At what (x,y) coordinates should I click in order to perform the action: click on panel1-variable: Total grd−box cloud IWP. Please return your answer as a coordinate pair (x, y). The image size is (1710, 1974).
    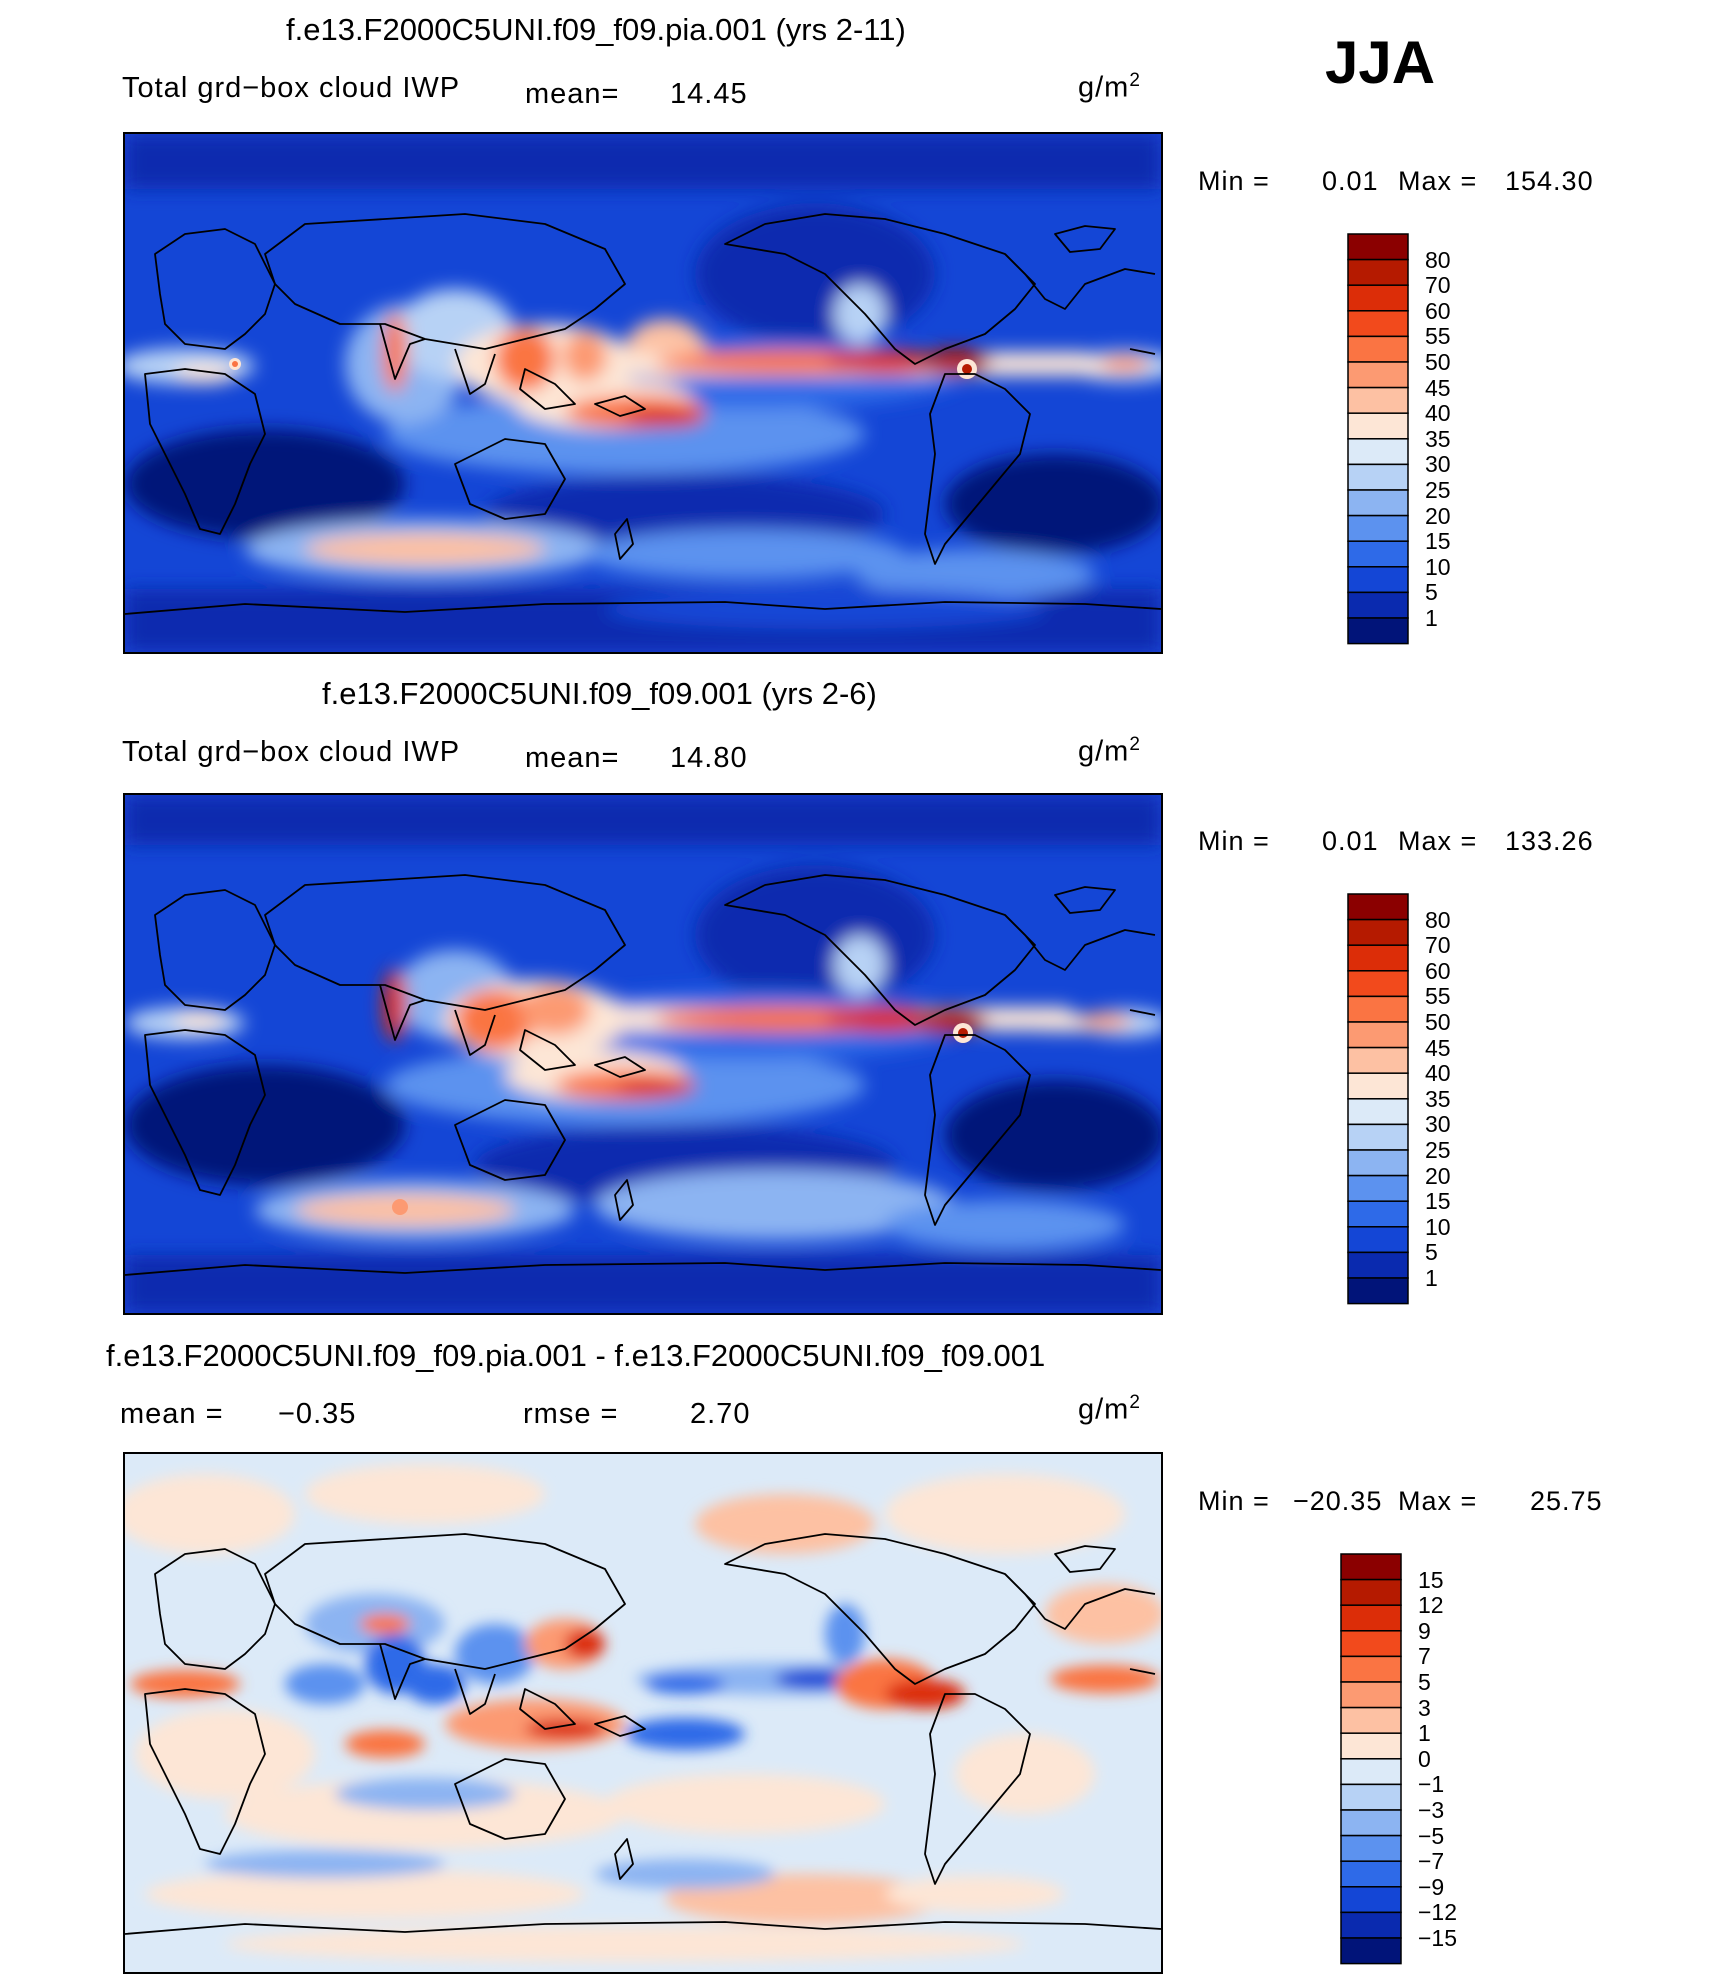
    Looking at the image, I should click on (291, 88).